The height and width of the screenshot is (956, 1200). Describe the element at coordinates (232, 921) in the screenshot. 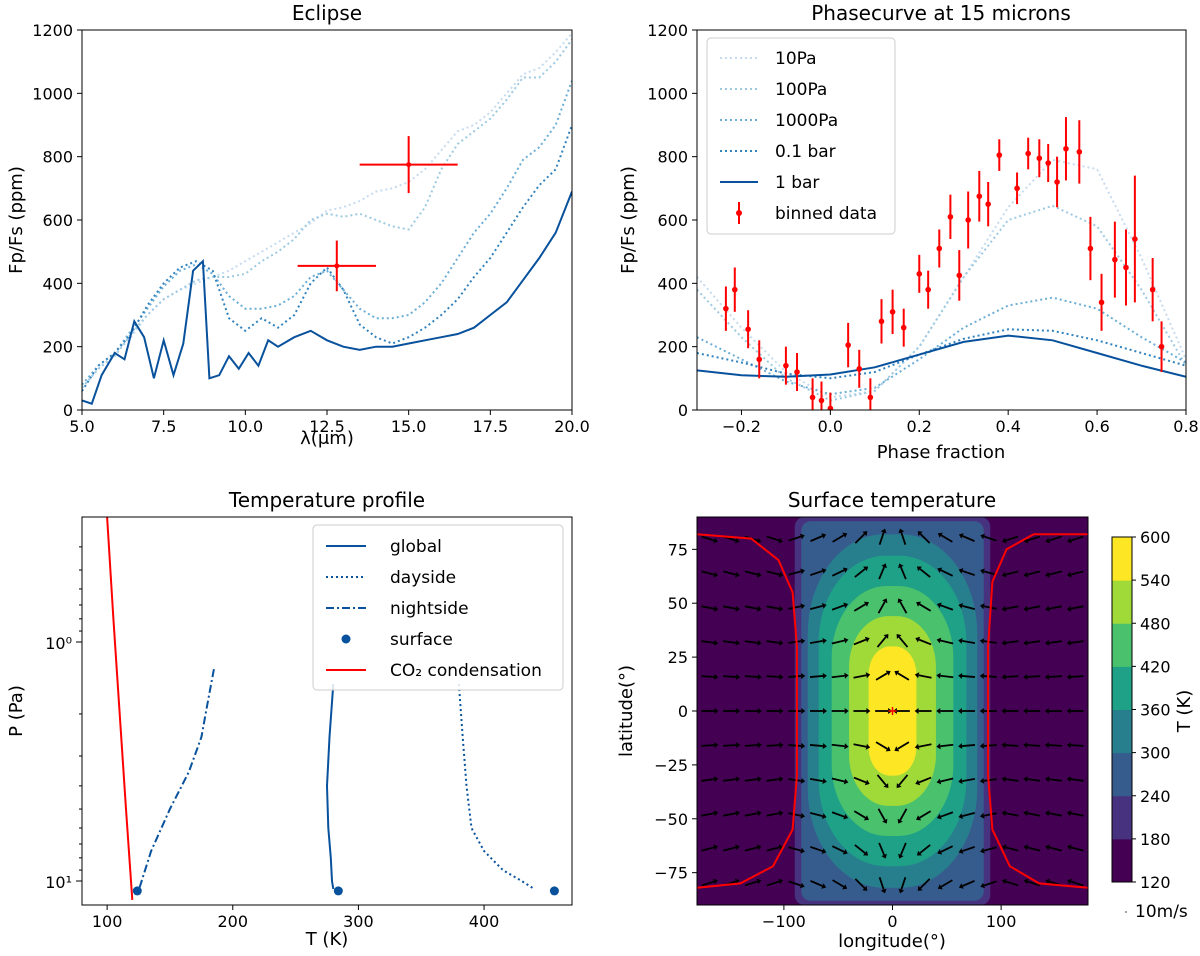

I see `temperature-profile-xtick-label: 200` at that location.